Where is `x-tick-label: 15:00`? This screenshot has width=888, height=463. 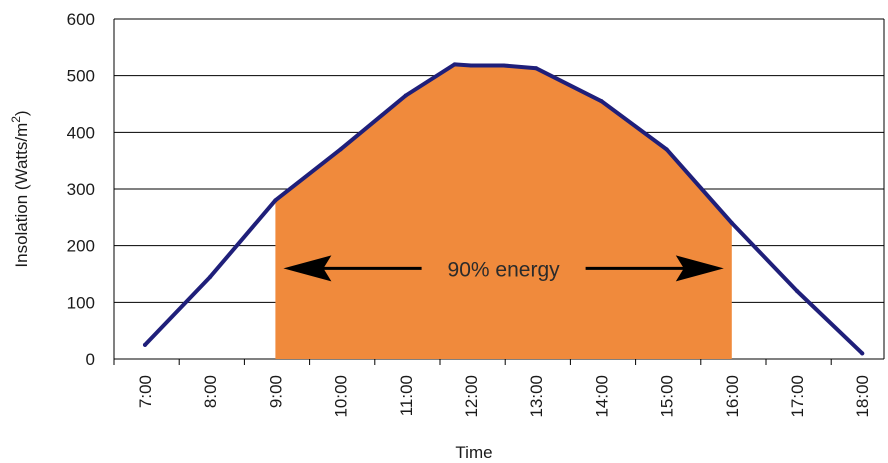
x-tick-label: 15:00 is located at coordinates (667, 396).